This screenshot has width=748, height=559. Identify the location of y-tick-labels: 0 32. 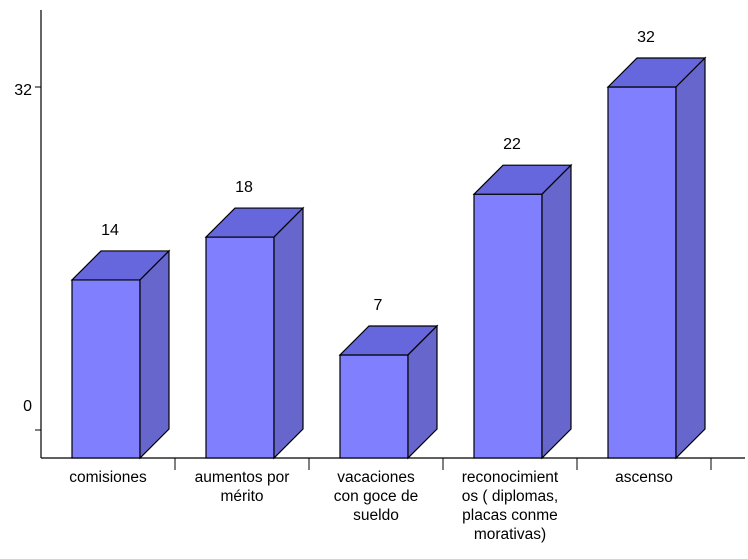
(23, 248).